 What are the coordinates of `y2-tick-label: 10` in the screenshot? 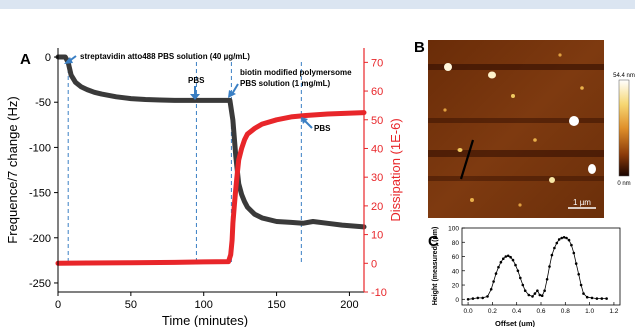 It's located at (377, 236).